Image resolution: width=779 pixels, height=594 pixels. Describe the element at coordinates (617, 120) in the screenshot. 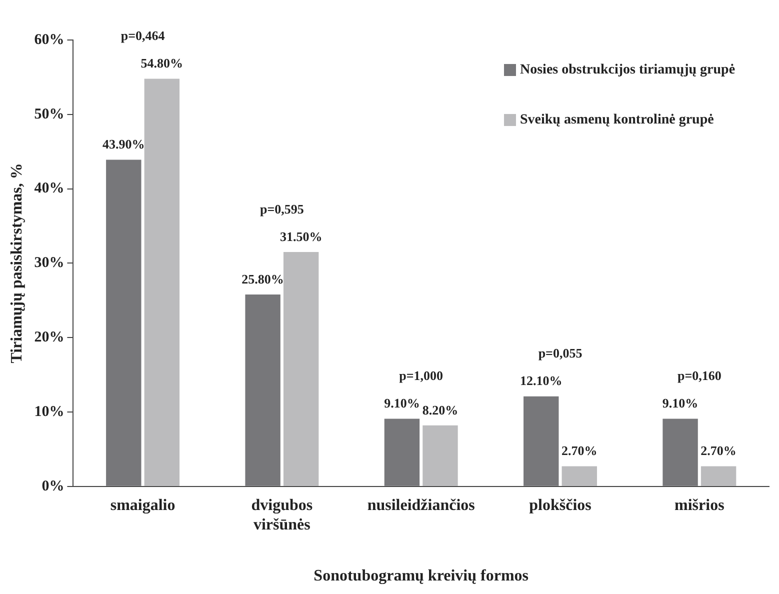

I see `legend-label: Sveikų asmenų kontrolinė grupė` at that location.